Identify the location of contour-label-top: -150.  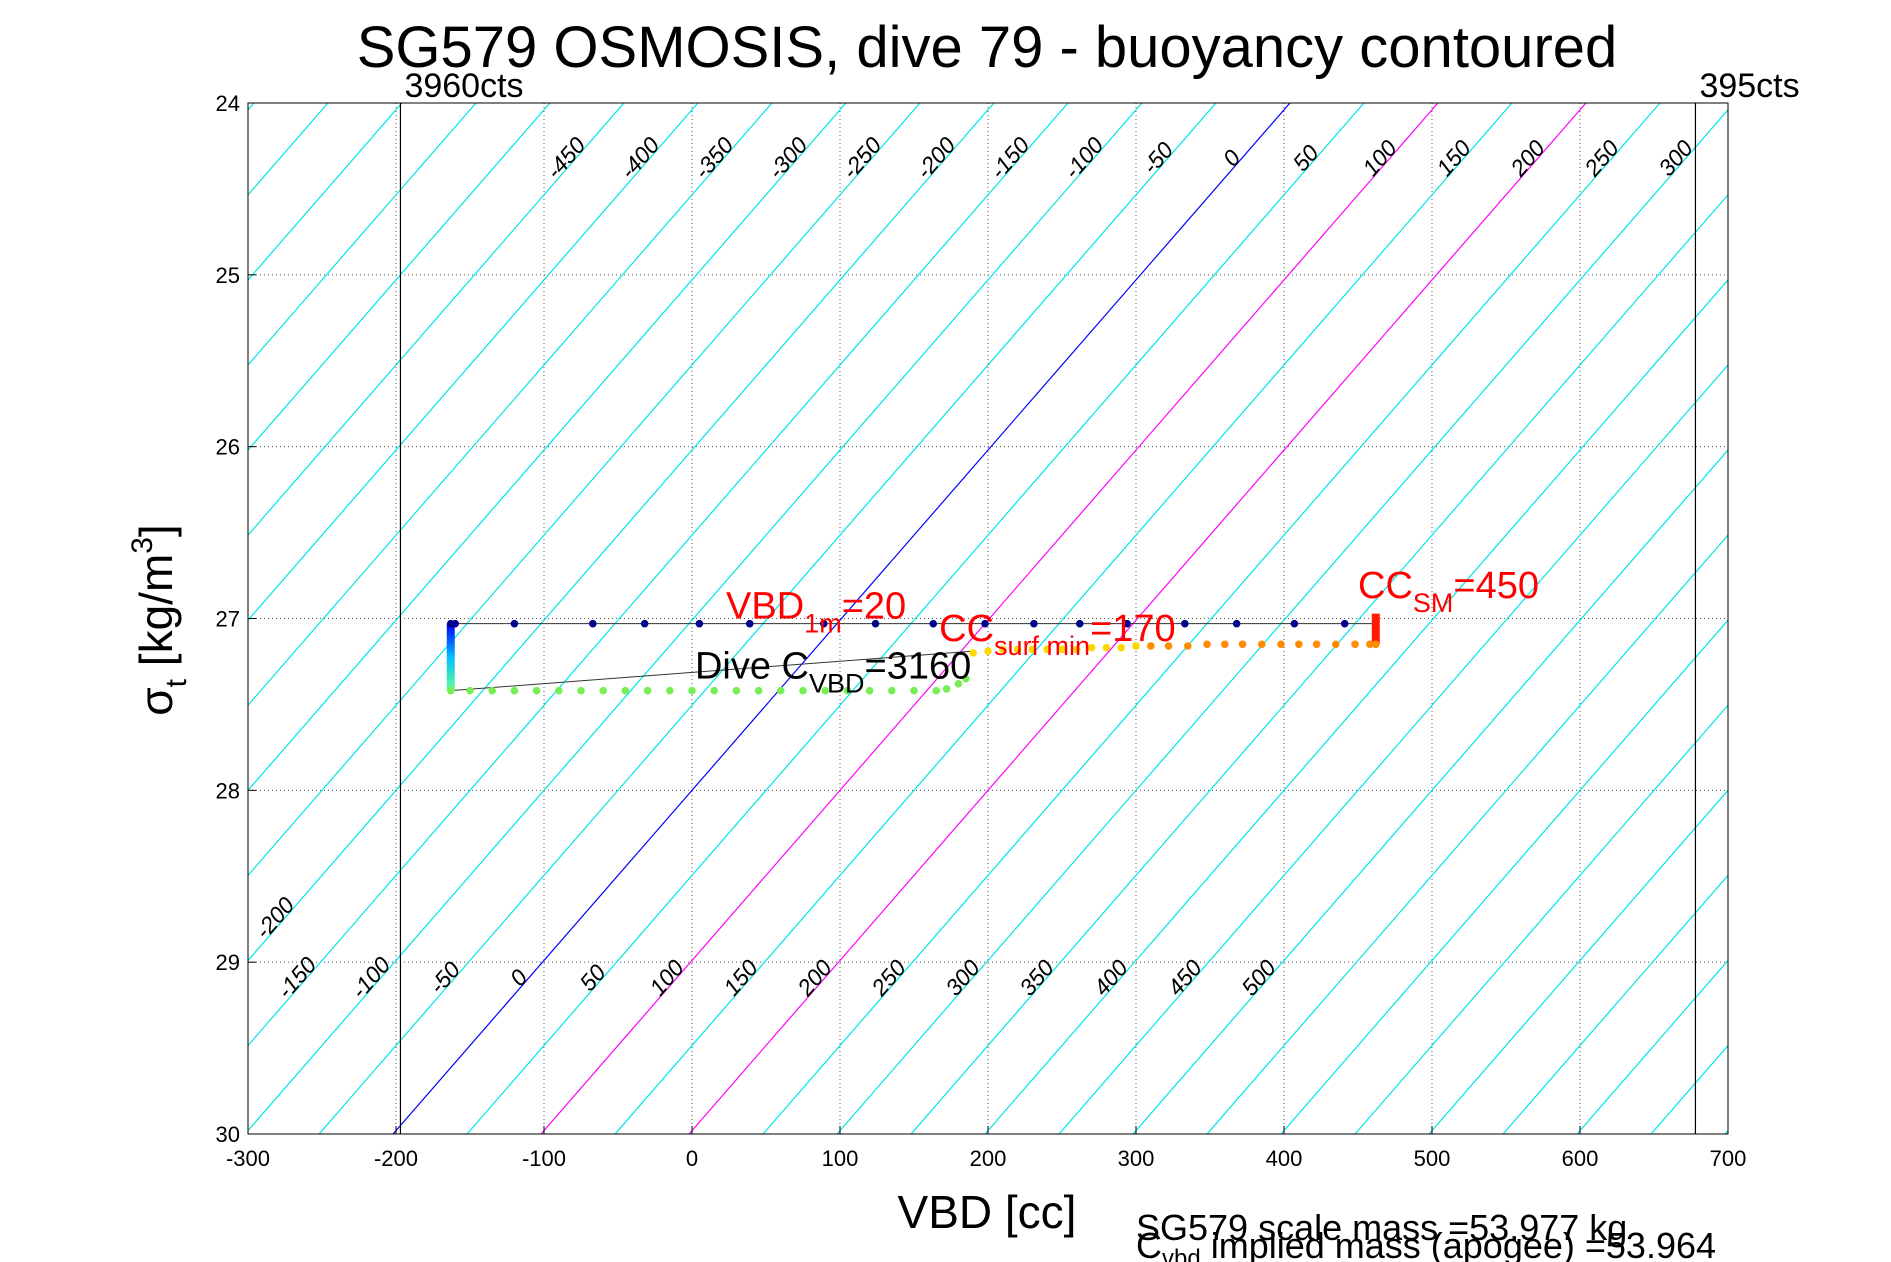
(1010, 158).